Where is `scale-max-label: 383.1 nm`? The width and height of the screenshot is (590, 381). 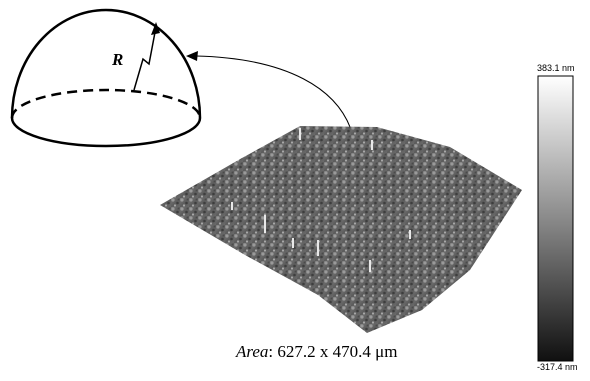
scale-max-label: 383.1 nm is located at coordinates (556, 68).